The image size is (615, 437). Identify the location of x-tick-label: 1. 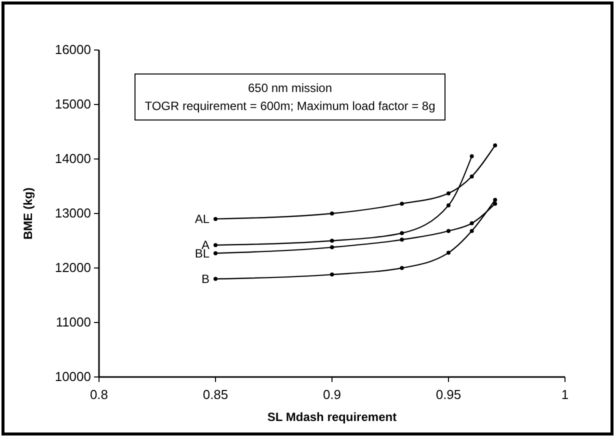
(565, 394).